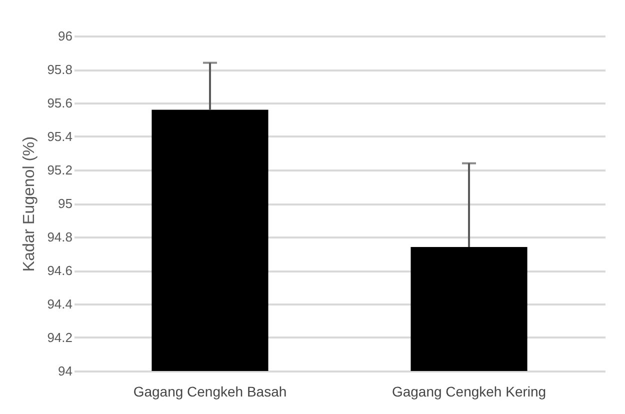 This screenshot has width=625, height=414. Describe the element at coordinates (65, 371) in the screenshot. I see `y-tick-label: 94` at that location.